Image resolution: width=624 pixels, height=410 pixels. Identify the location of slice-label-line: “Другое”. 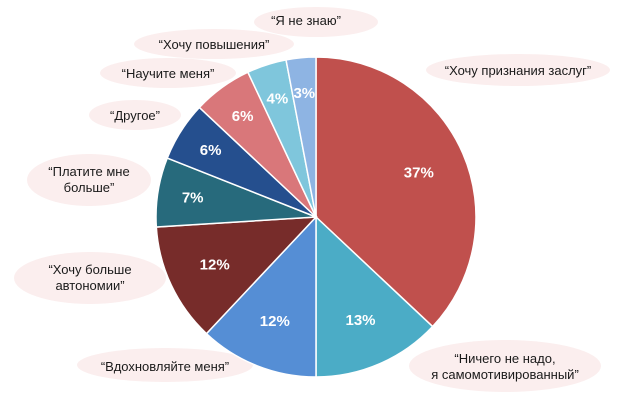
(135, 115).